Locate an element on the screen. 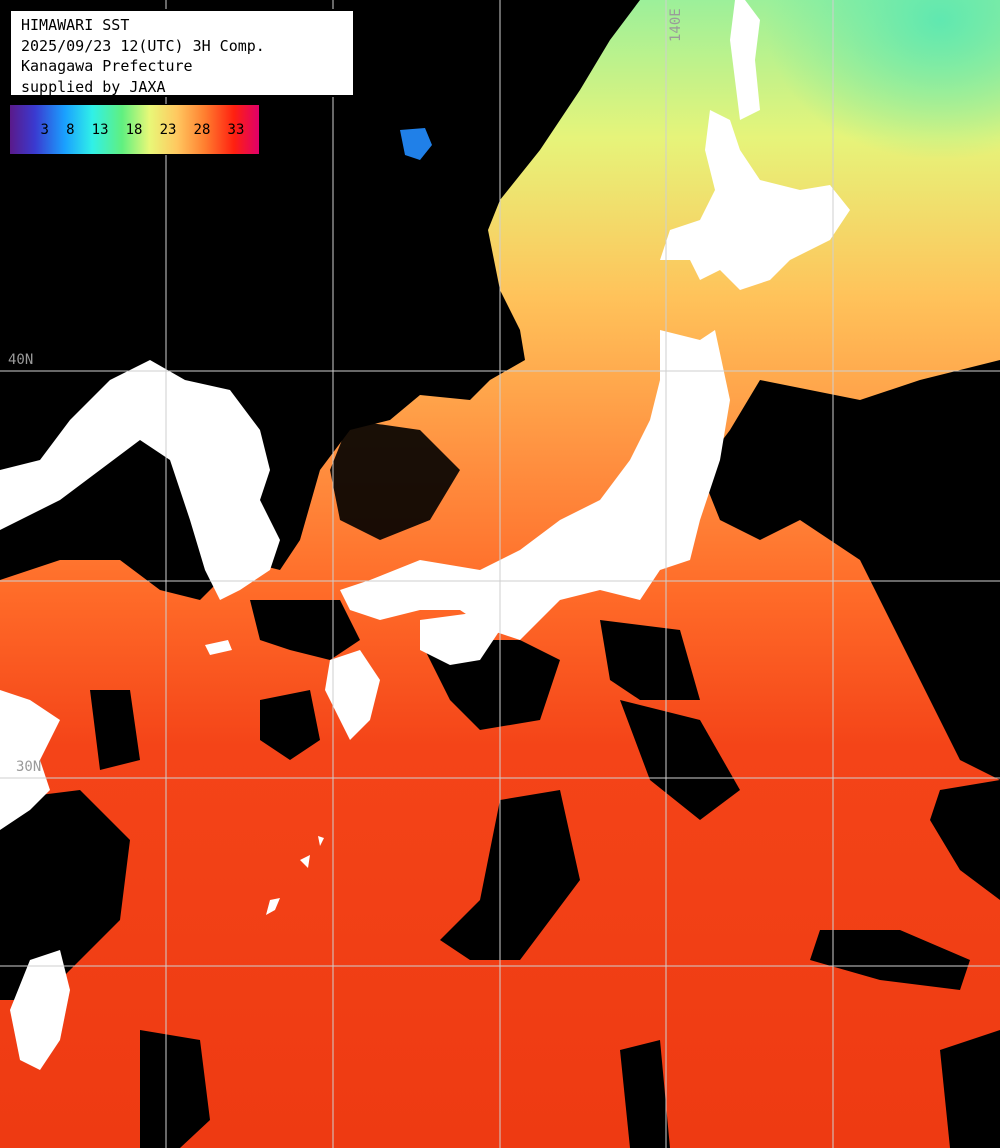 This screenshot has width=1000, height=1148. colorbar-tick: 13 is located at coordinates (100, 129).